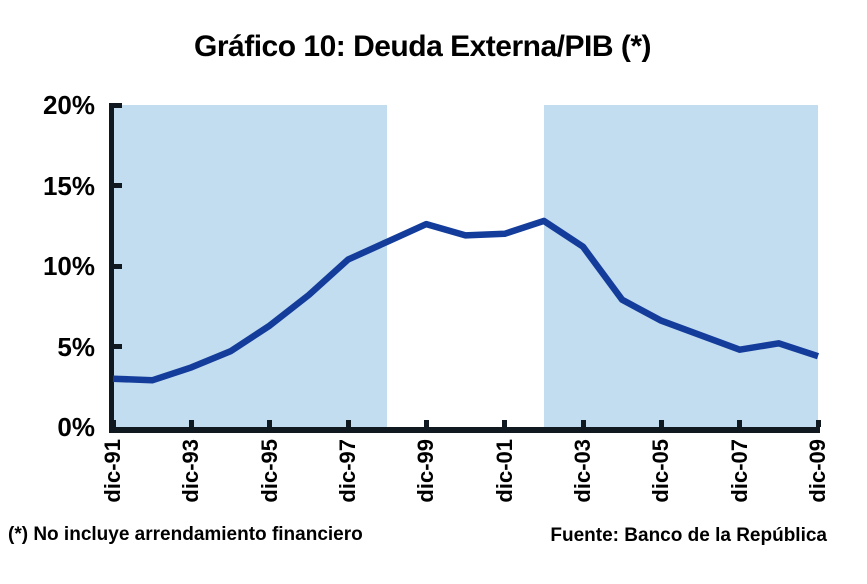  I want to click on y-axis-label: 20%, so click(68, 105).